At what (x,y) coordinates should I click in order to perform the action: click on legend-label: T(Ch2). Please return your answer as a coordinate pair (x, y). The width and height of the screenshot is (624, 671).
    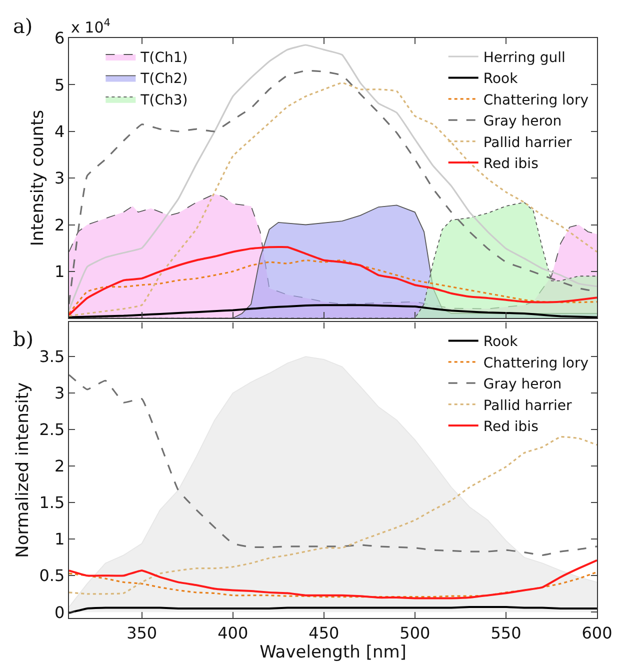
    Looking at the image, I should click on (164, 79).